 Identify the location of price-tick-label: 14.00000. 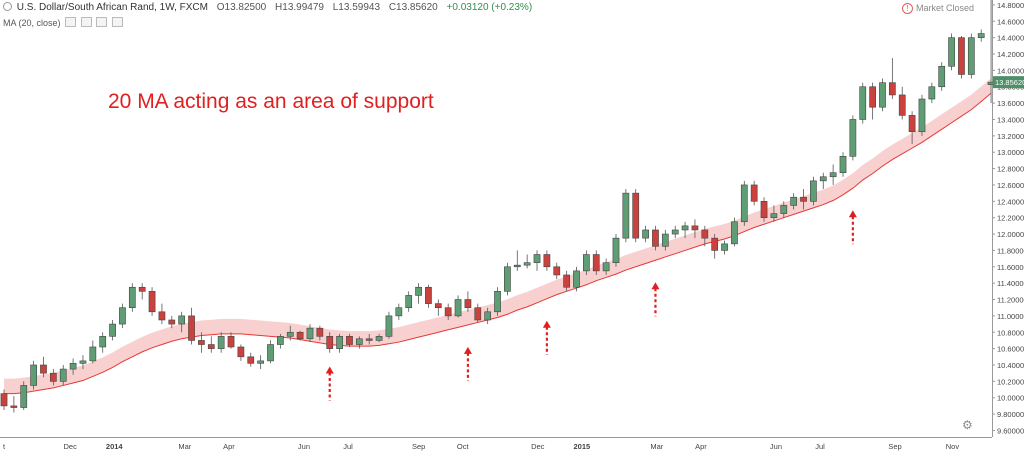
(1010, 70).